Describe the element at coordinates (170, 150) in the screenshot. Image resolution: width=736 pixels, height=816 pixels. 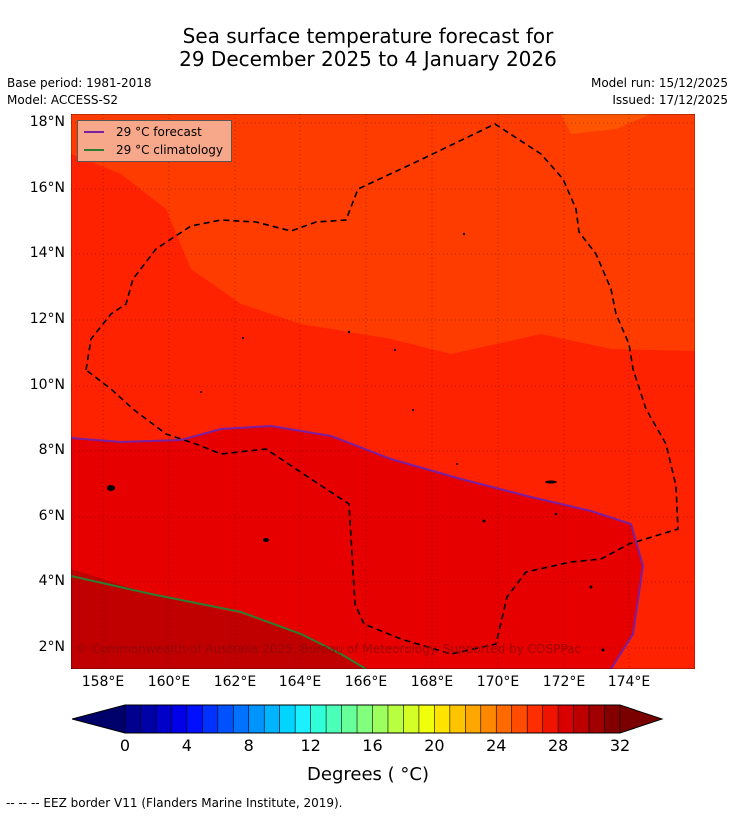
I see `legend-climatology-label: 29 °C climatology` at that location.